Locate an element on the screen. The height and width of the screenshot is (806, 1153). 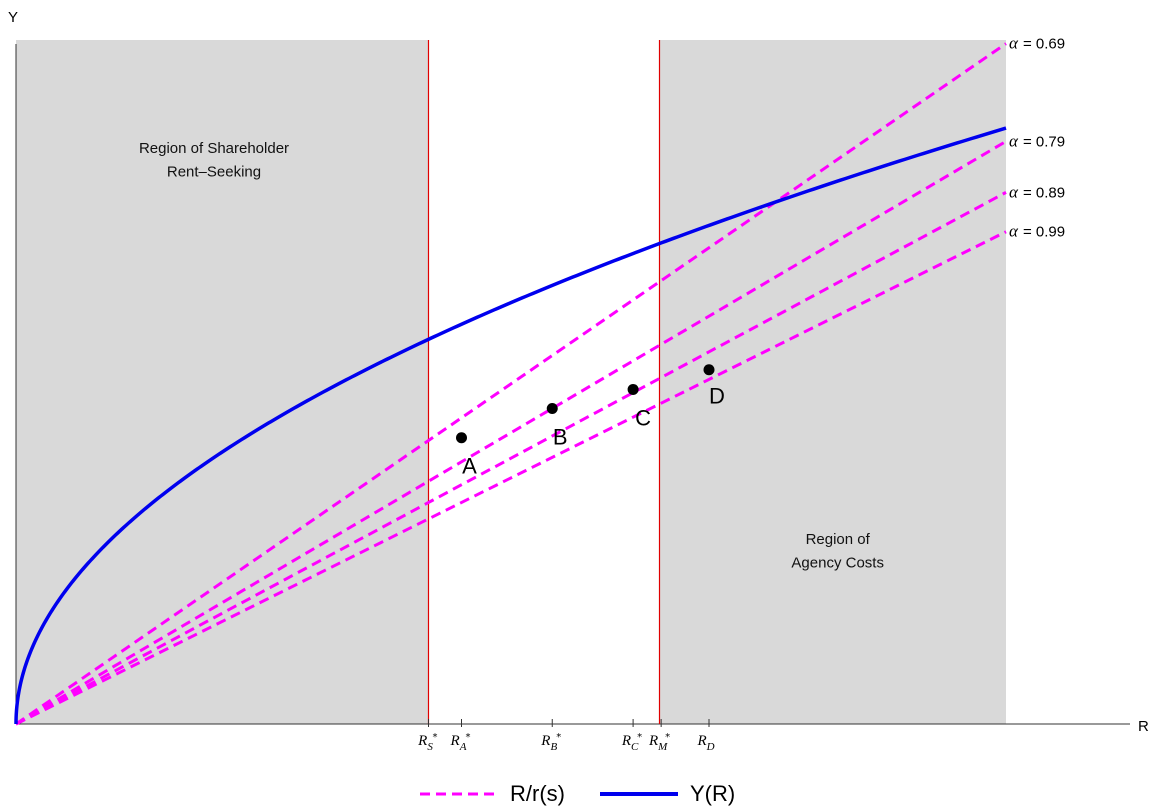
x-tick-label-0: RS is located at coordinates (425, 743).